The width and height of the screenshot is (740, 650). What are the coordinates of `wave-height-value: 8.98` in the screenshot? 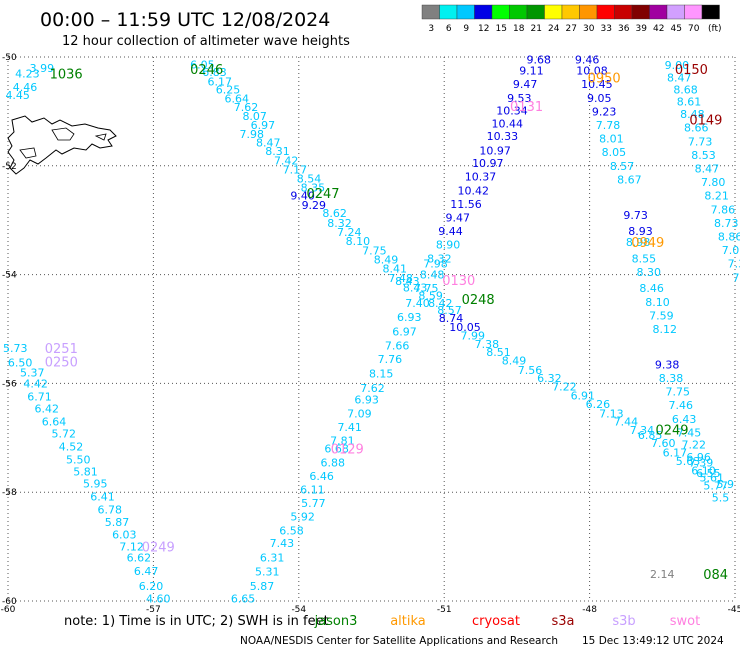 It's located at (638, 242).